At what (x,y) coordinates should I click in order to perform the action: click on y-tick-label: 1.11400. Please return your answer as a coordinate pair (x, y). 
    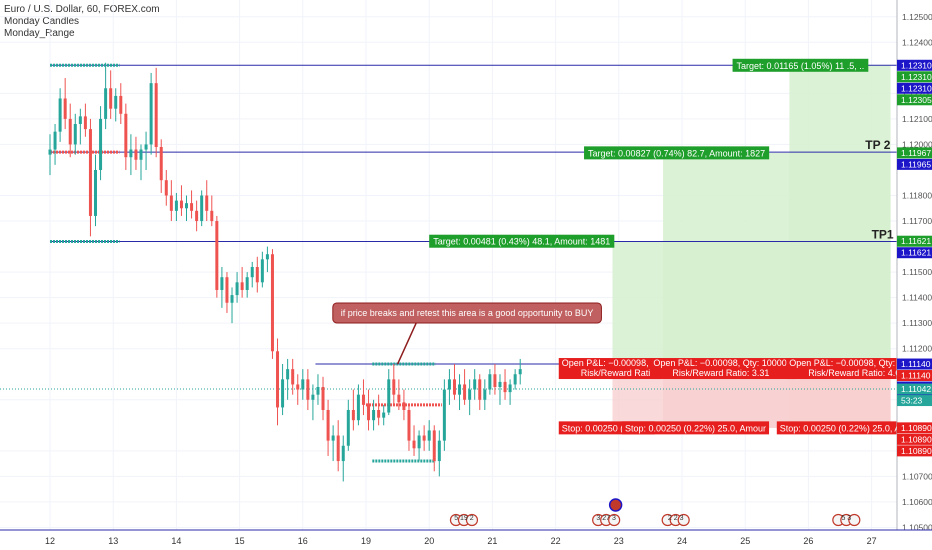
    Looking at the image, I should click on (917, 298).